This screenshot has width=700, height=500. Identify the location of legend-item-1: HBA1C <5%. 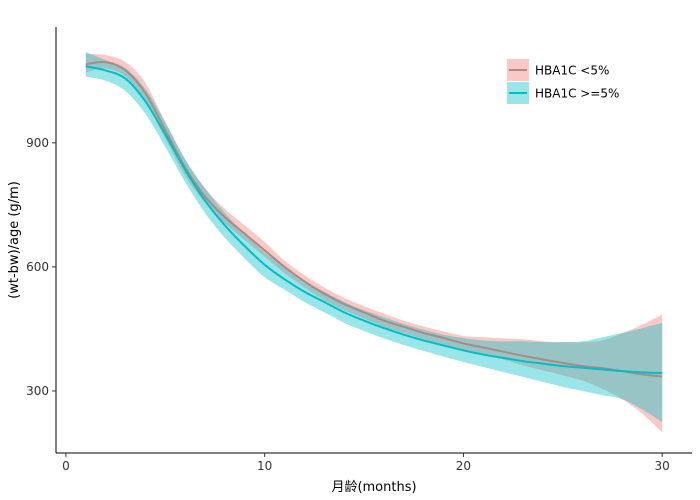
(558, 70).